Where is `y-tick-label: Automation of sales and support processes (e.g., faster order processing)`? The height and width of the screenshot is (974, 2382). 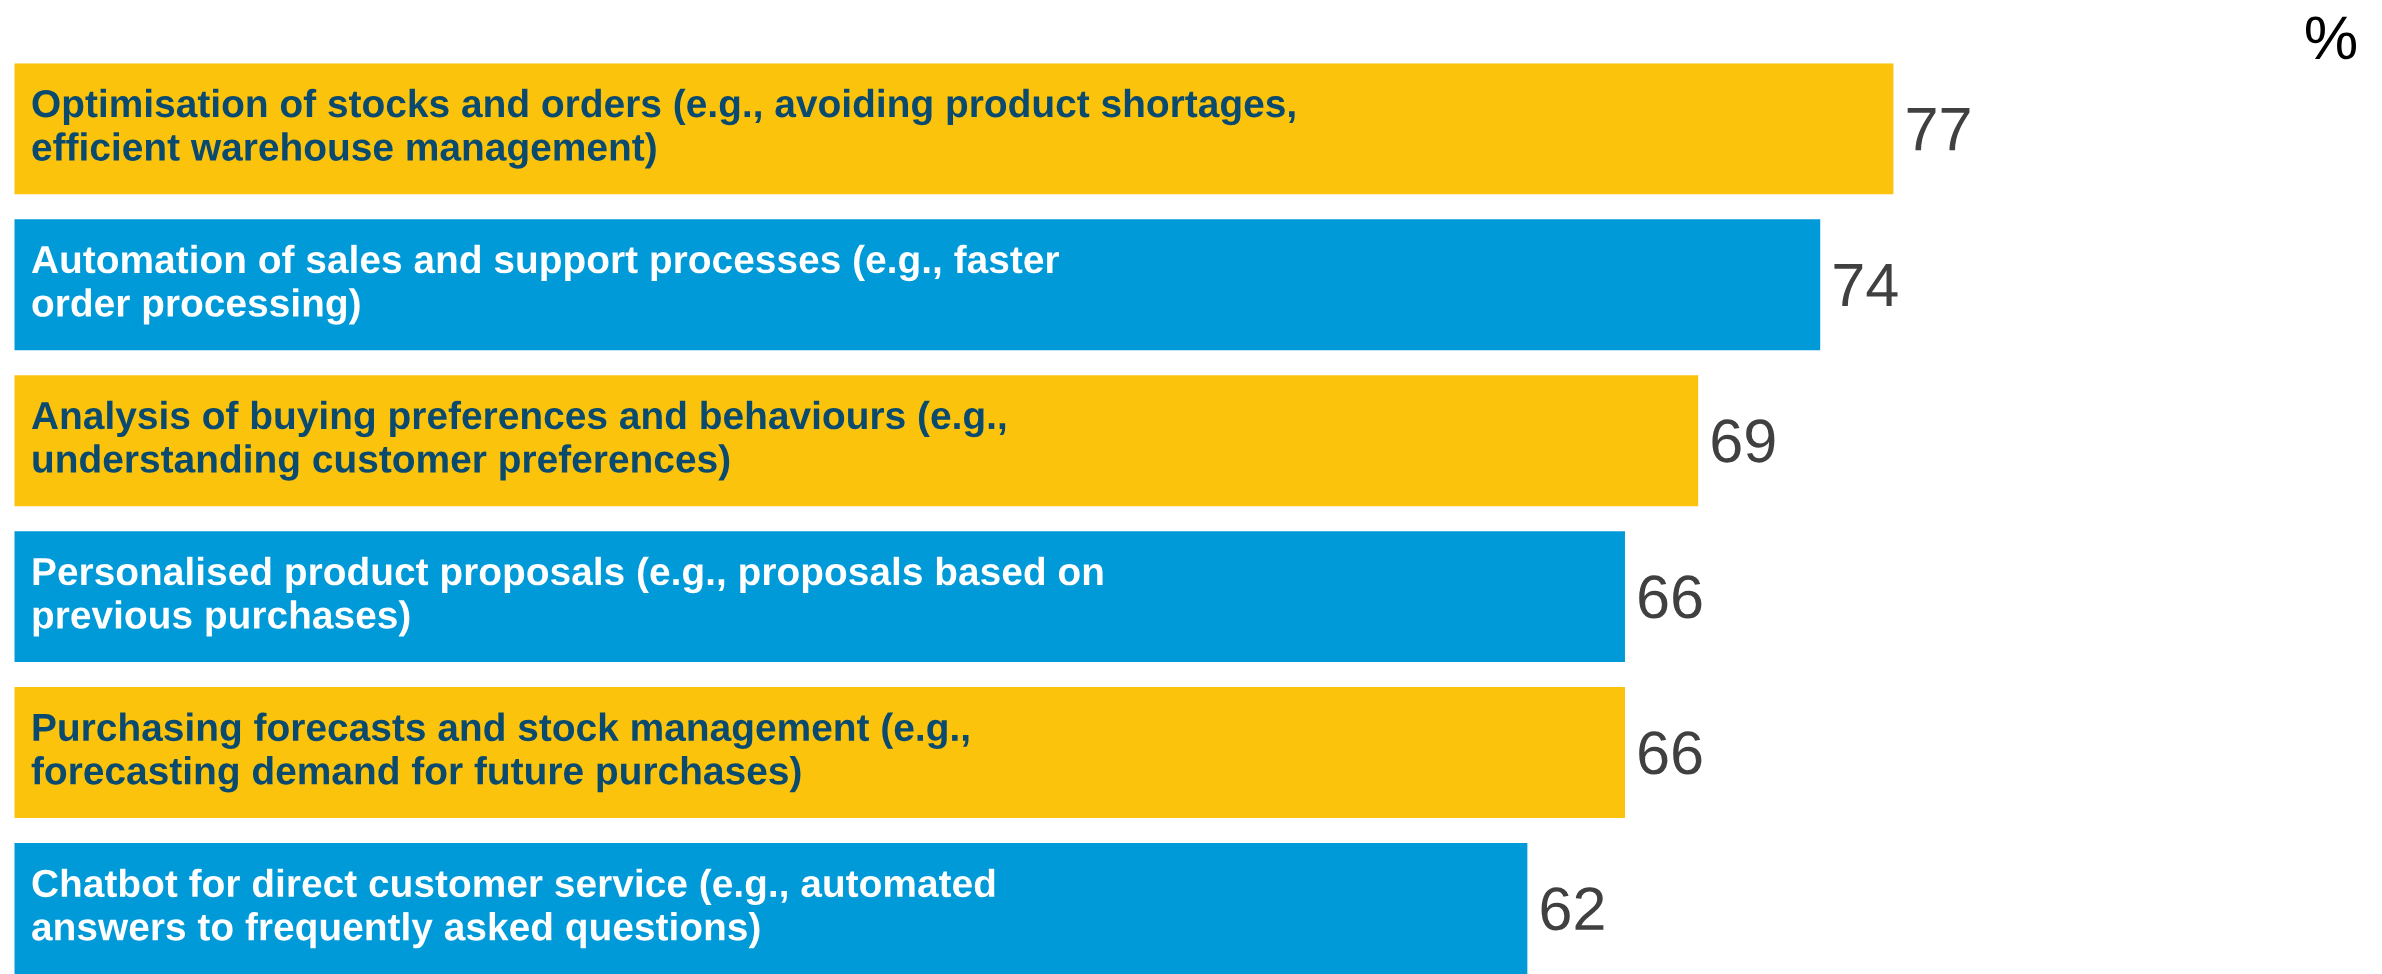 y-tick-label: Automation of sales and support processes (e.g., faster order processing) is located at coordinates (545, 284).